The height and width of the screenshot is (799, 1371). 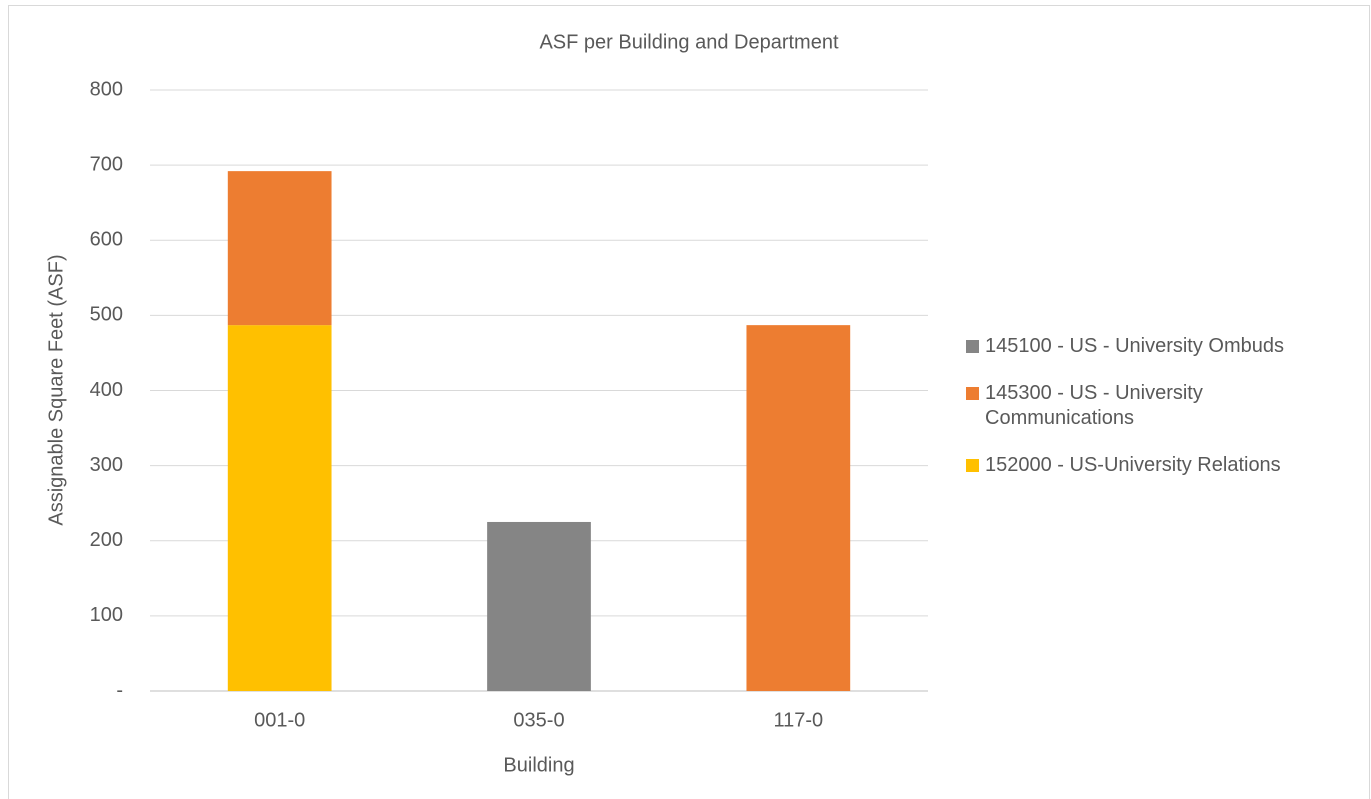 What do you see at coordinates (56, 389) in the screenshot?
I see `y-axis-label: Assignable Square Feet (ASF)` at bounding box center [56, 389].